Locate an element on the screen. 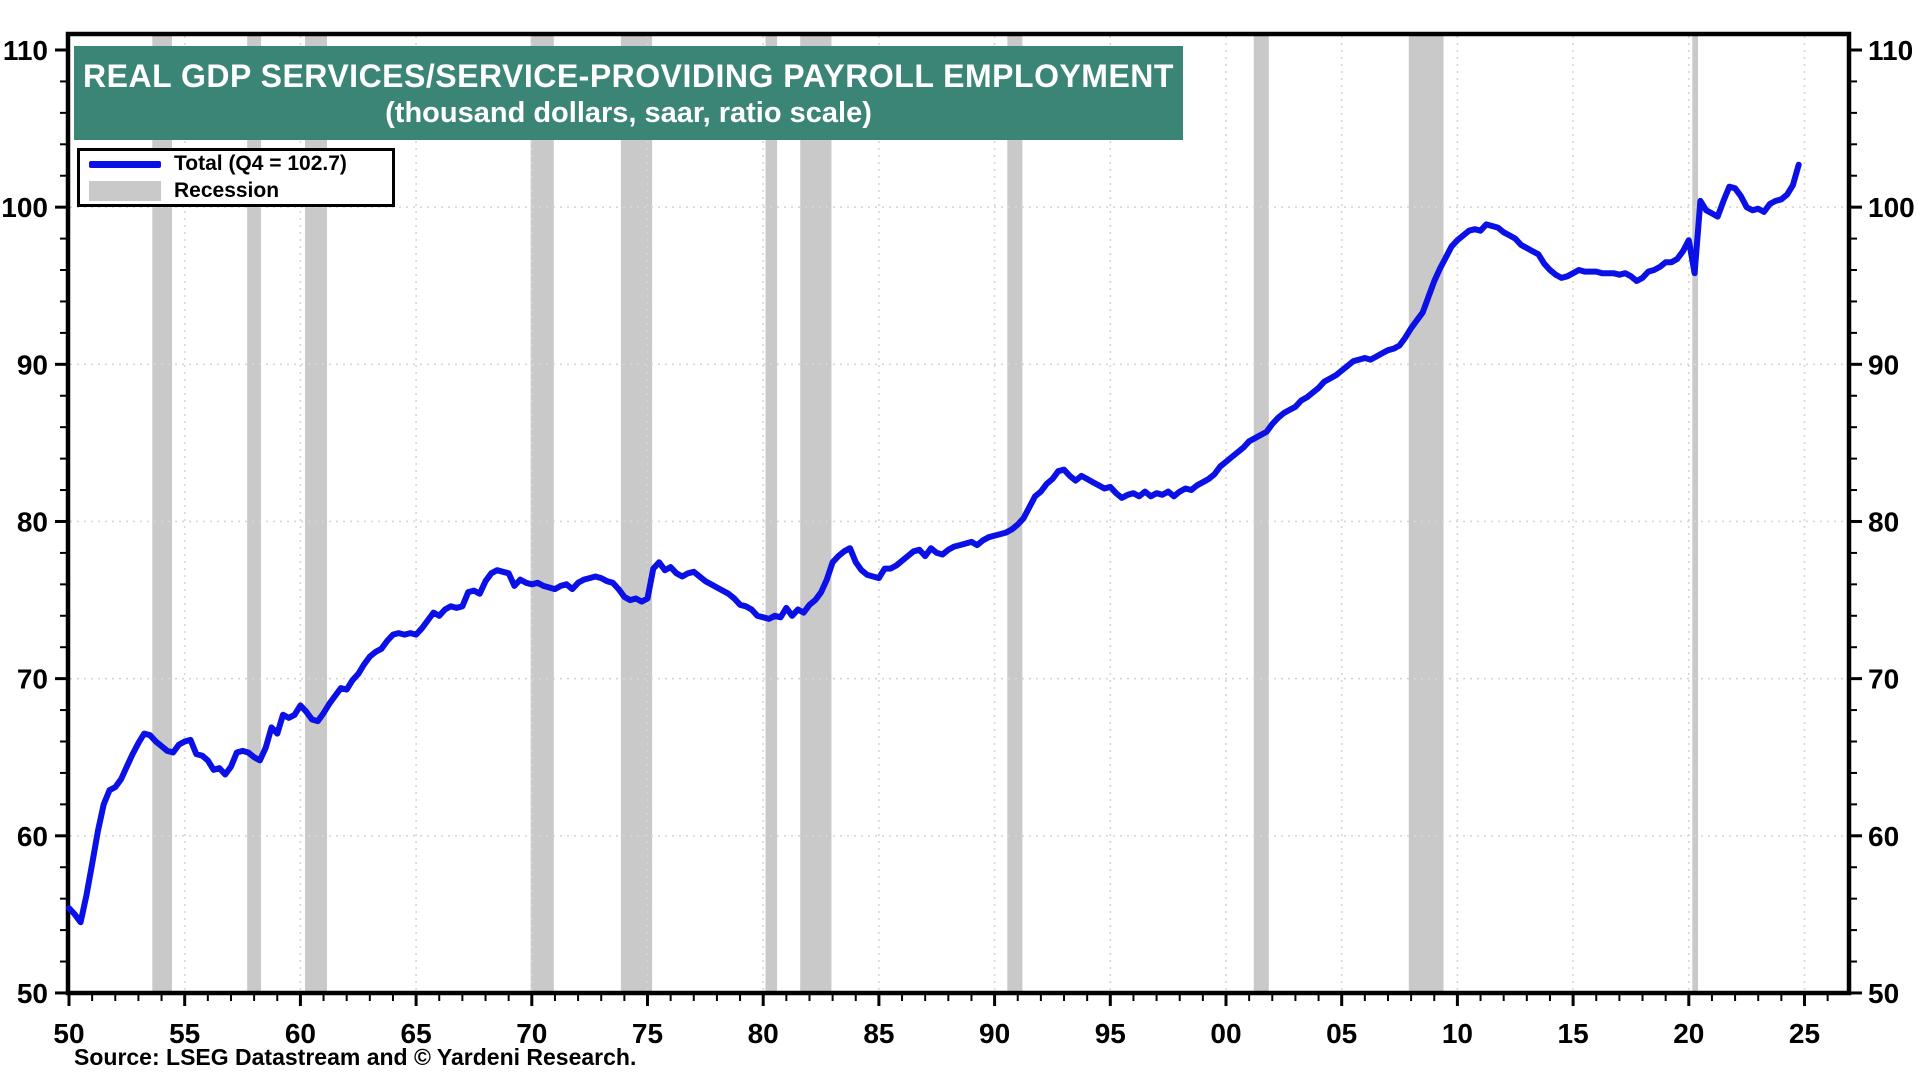  y-axis-label-left: 50 is located at coordinates (32, 993).